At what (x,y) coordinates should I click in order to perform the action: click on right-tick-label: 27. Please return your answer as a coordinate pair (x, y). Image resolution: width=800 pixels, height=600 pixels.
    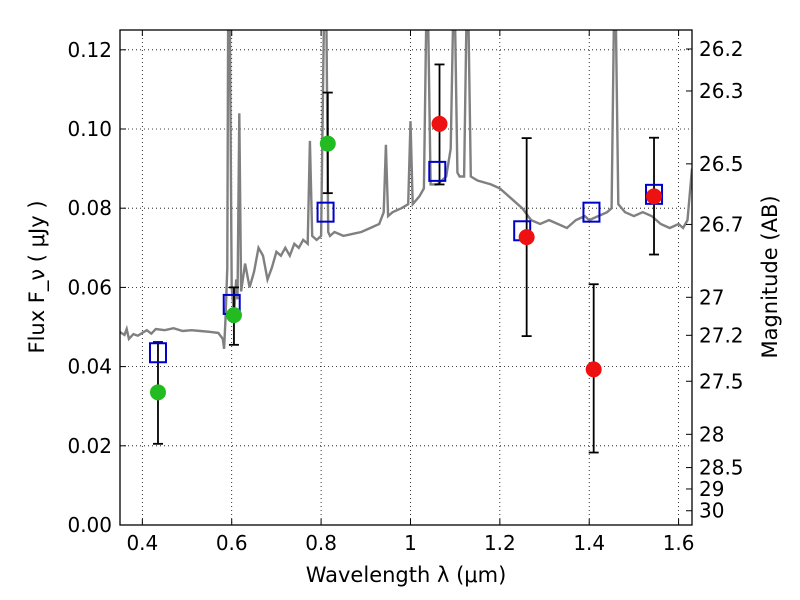
    Looking at the image, I should click on (711, 297).